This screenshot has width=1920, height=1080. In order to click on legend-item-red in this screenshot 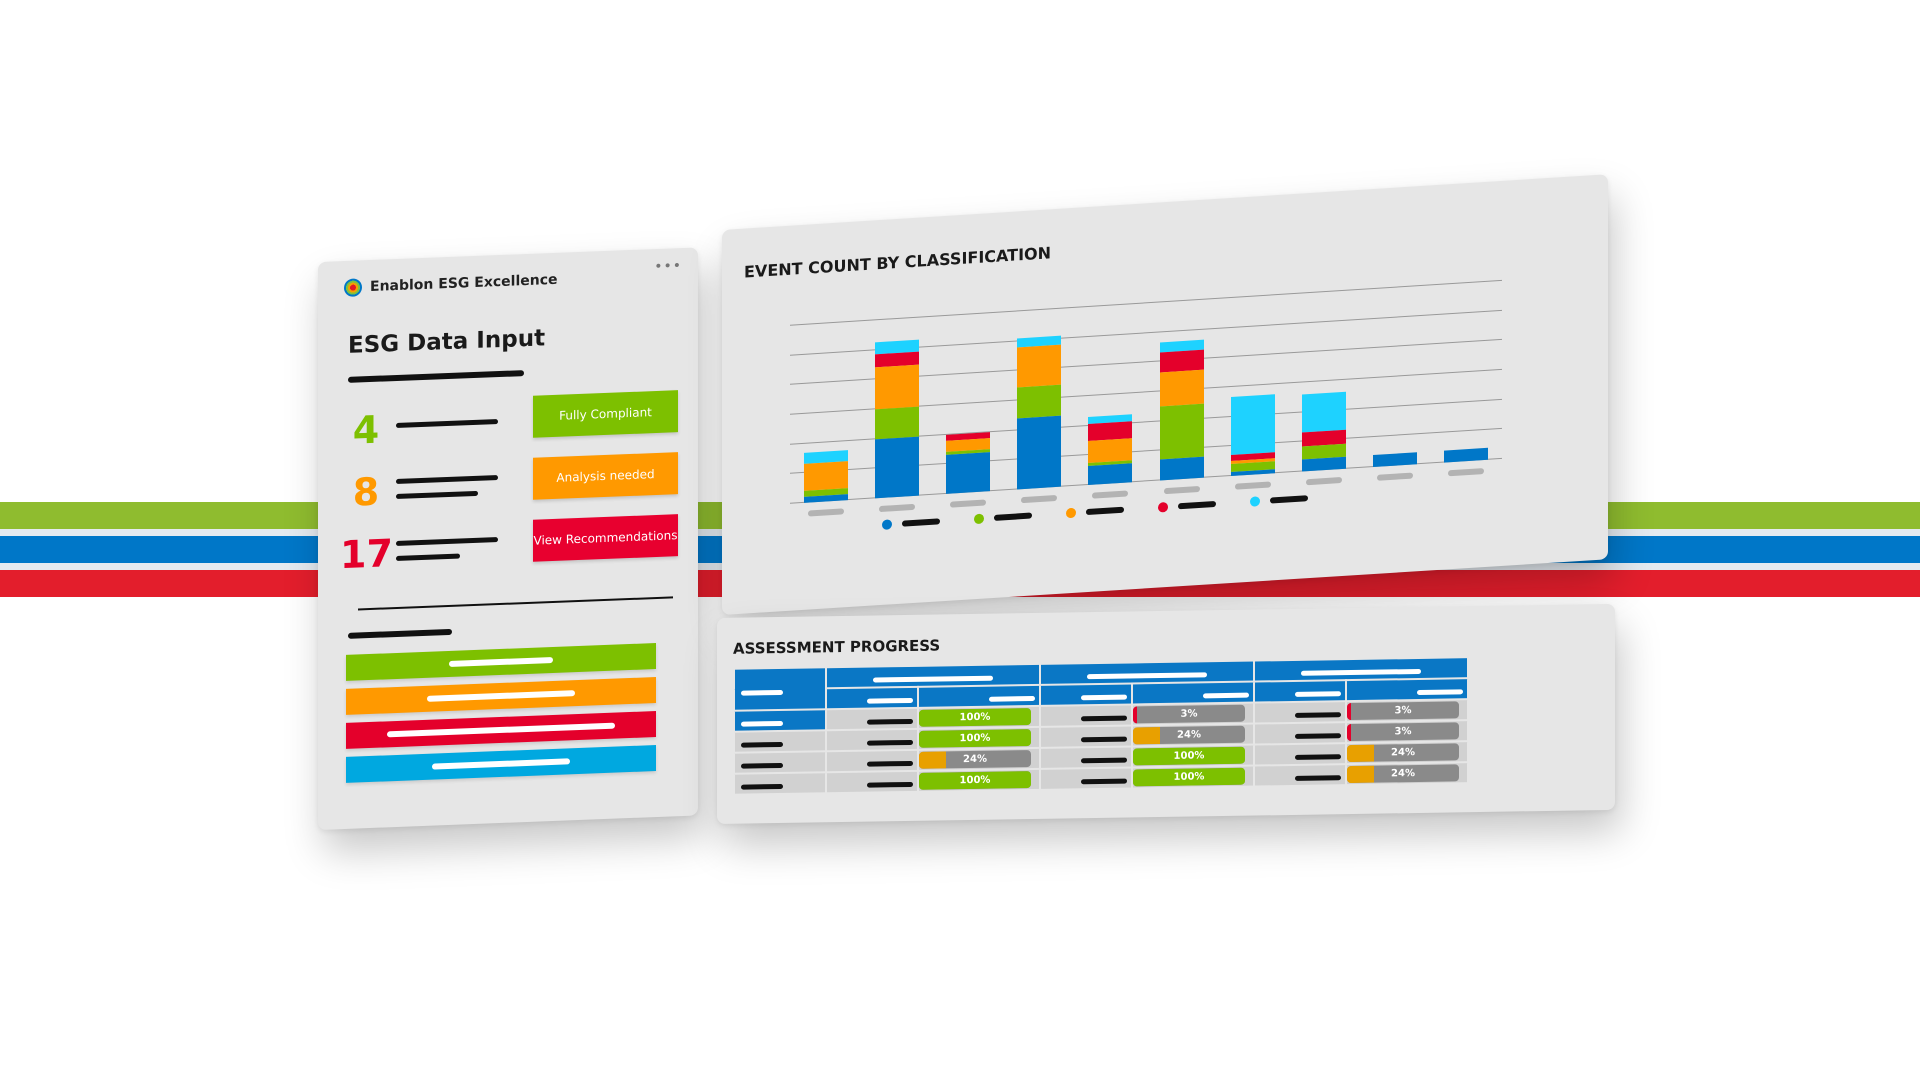, I will do `click(1187, 506)`.